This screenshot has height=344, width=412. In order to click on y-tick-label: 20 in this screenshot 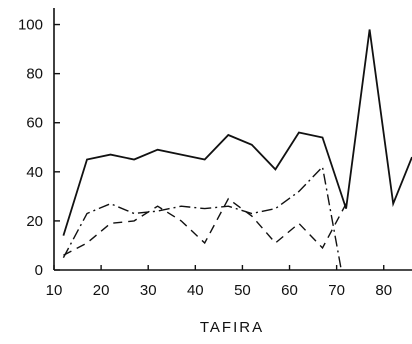, I will do `click(34, 221)`.